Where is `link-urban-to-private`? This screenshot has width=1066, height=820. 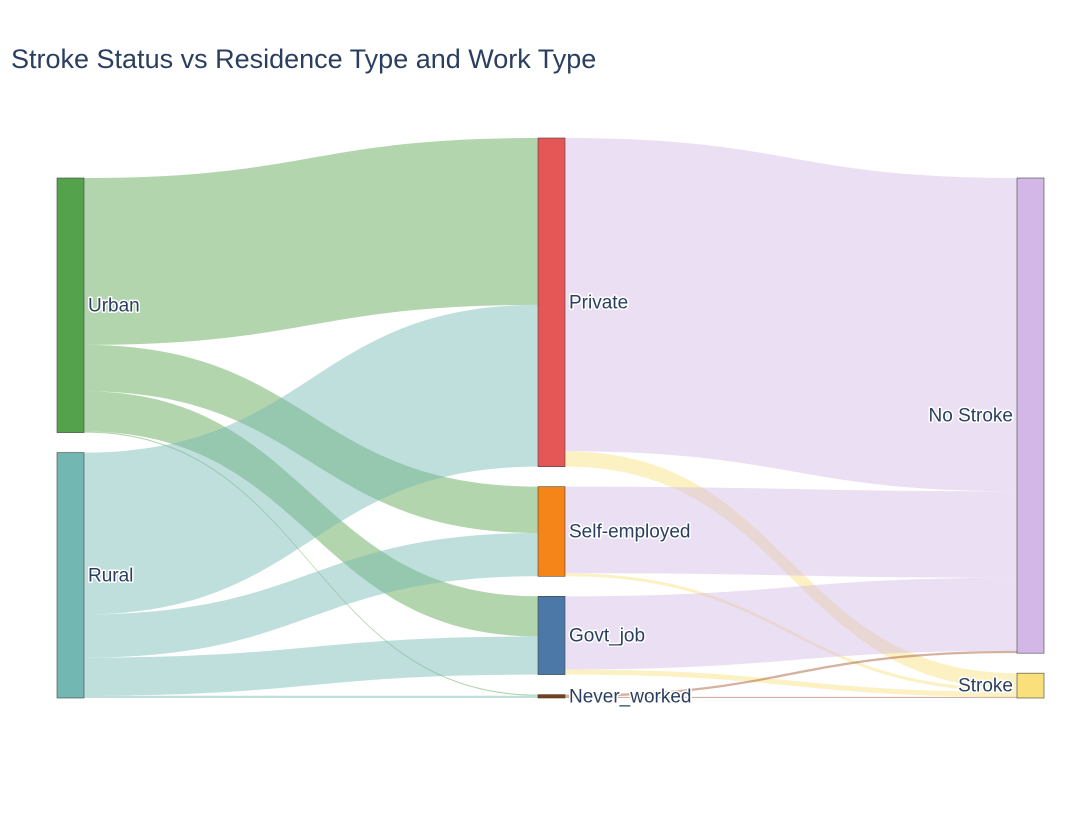
link-urban-to-private is located at coordinates (311, 241).